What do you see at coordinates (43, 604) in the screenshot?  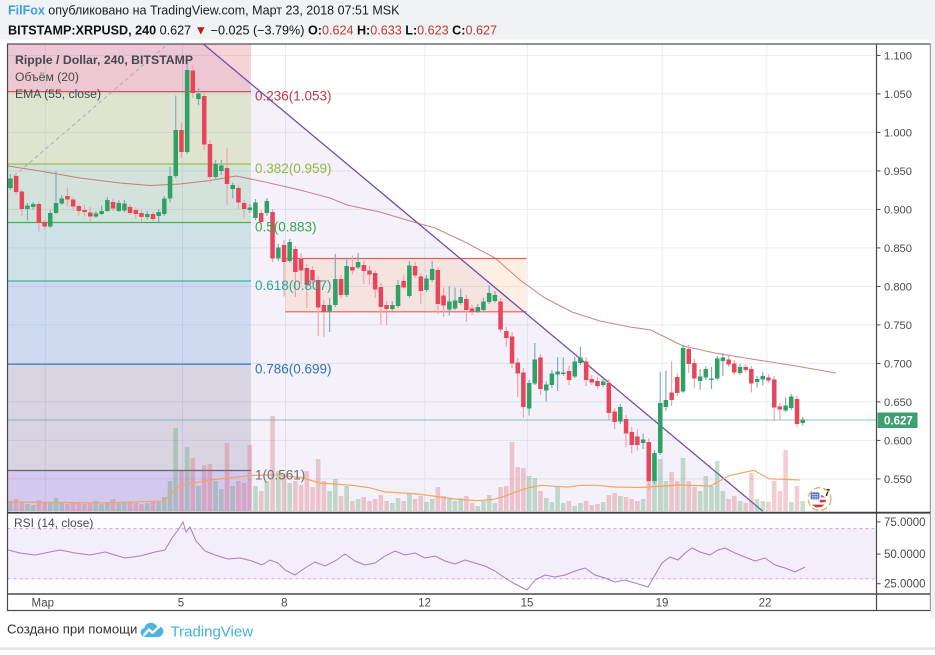 I see `svg-text: Мар` at bounding box center [43, 604].